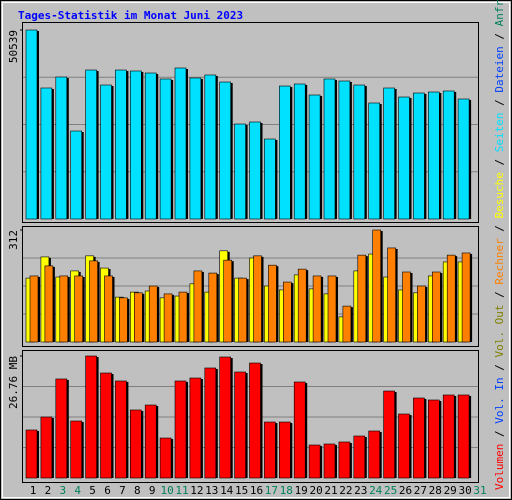 The image size is (512, 500). Describe the element at coordinates (33, 490) in the screenshot. I see `x-tick-label: 1` at that location.